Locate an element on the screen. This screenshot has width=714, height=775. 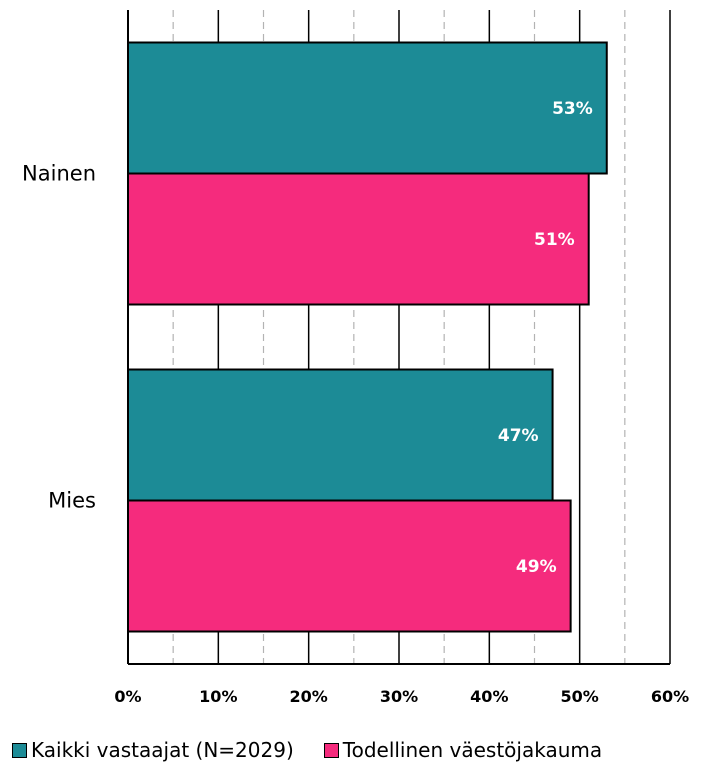
legend-item-todellinen-vaestojakauma: Todellinen väestöjakauma is located at coordinates (463, 750).